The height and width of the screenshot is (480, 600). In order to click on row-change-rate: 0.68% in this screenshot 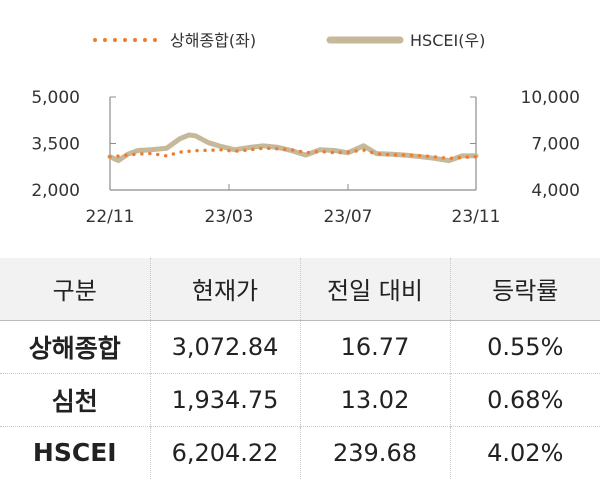, I will do `click(524, 399)`.